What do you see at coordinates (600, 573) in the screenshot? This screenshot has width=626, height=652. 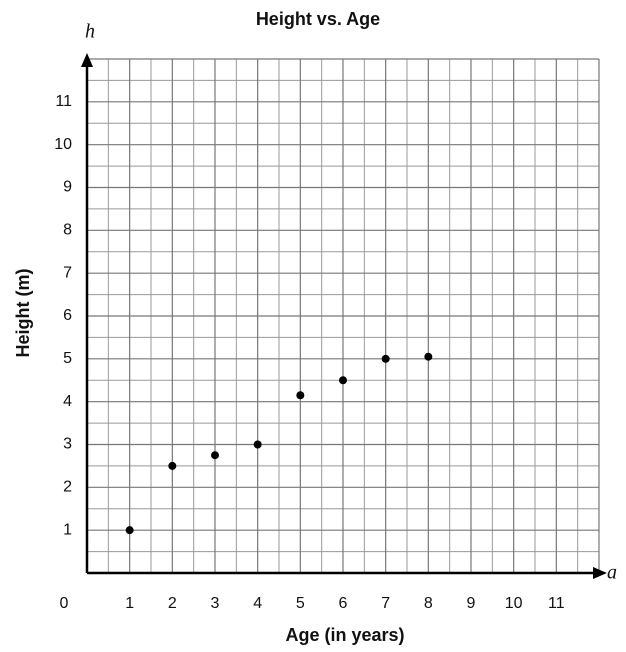 I see `x-axis-arrow` at bounding box center [600, 573].